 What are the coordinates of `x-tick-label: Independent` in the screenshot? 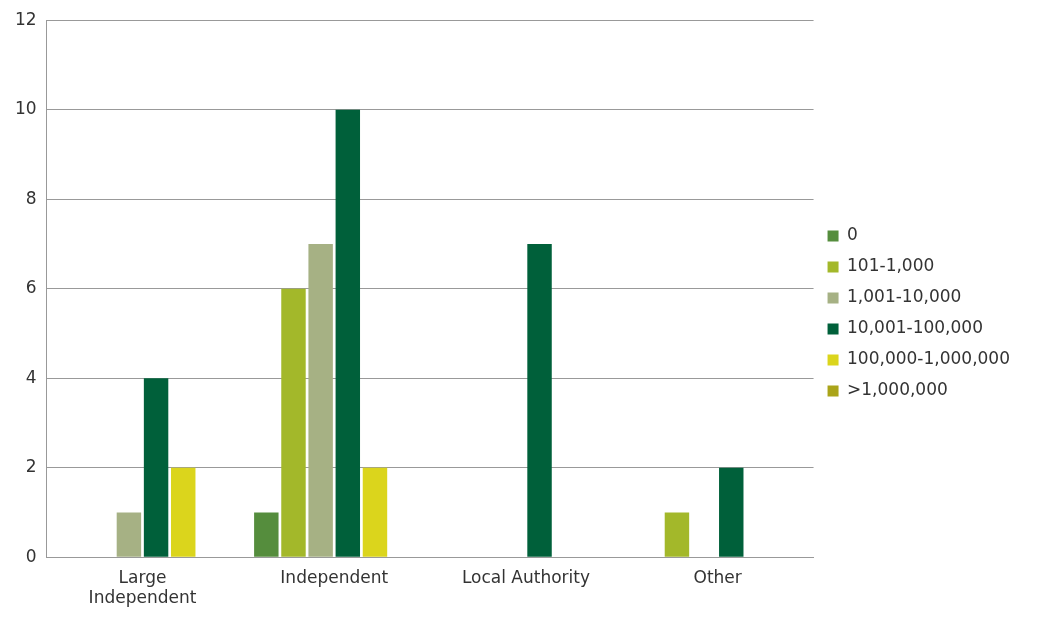 It's located at (334, 576).